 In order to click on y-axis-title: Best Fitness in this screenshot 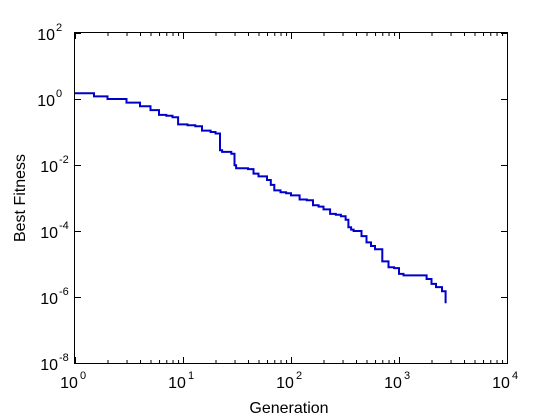, I will do `click(20, 198)`.